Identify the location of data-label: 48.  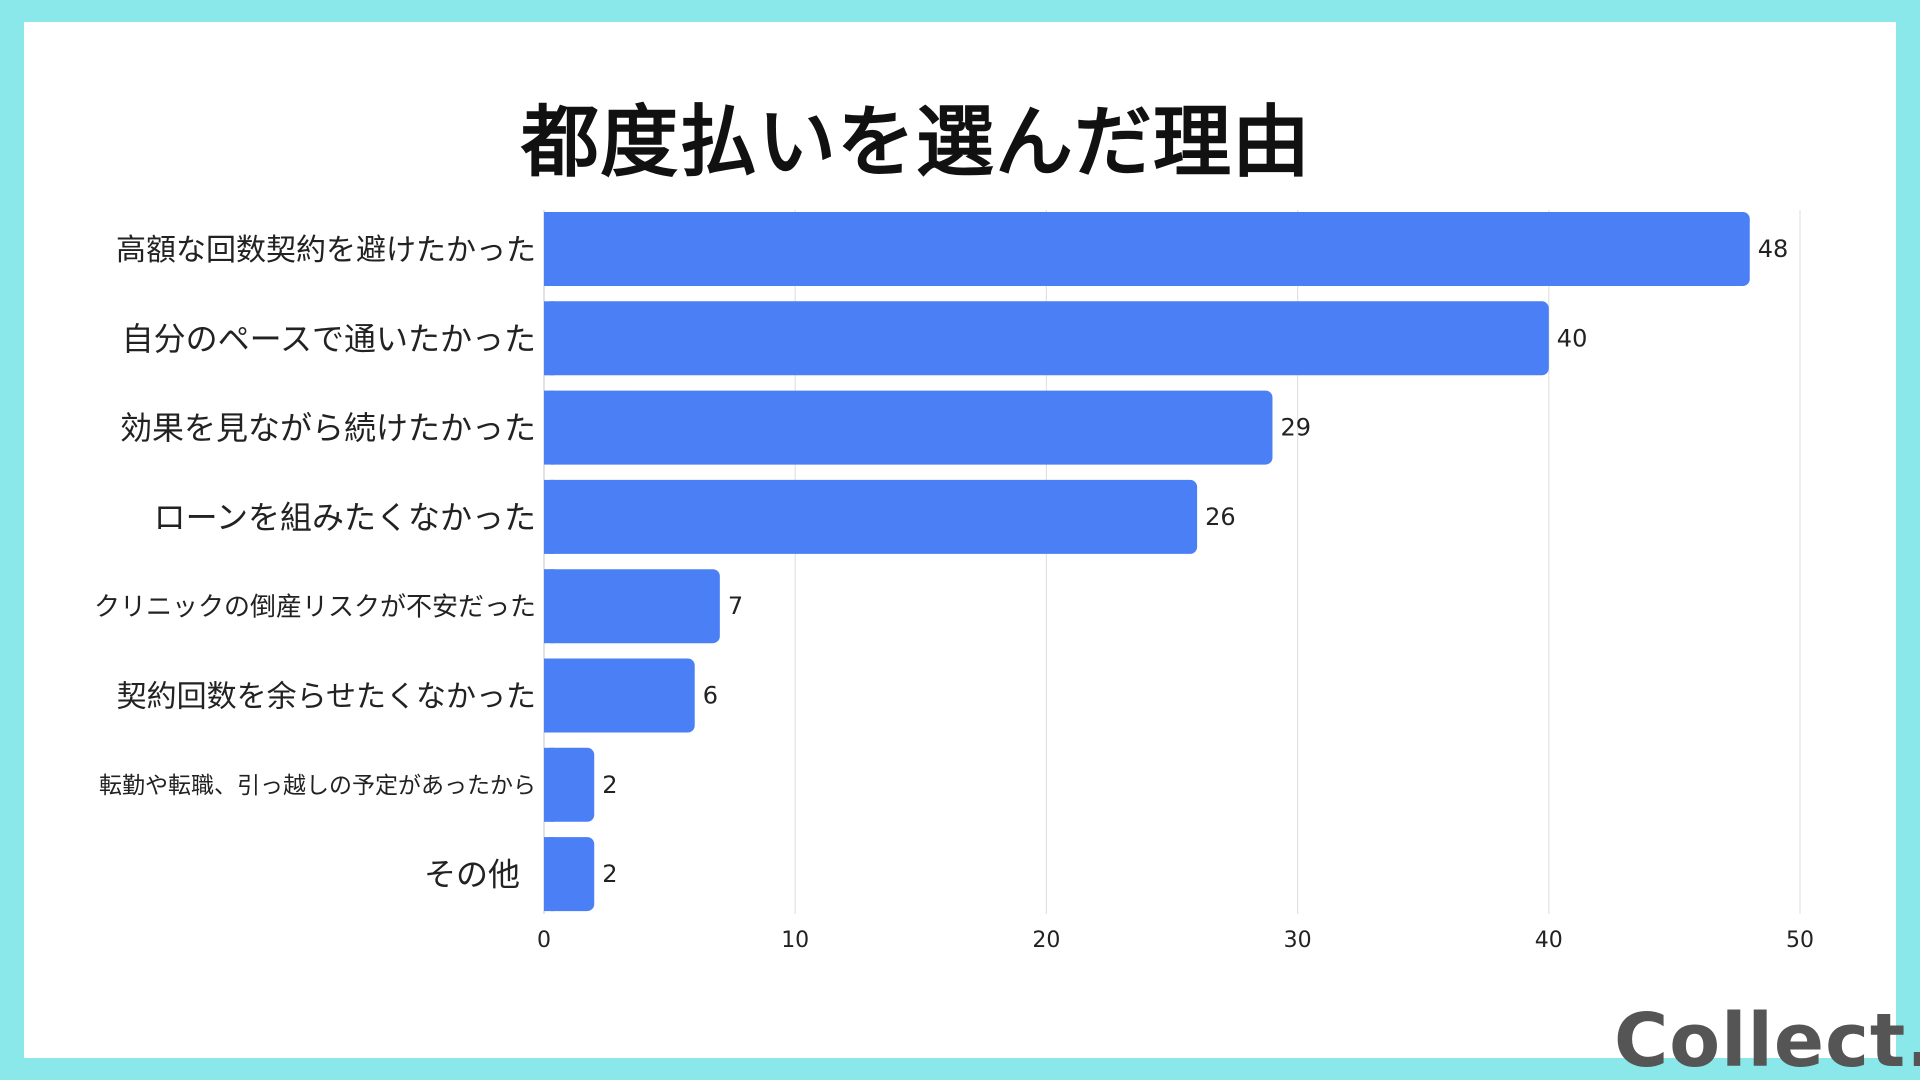
(1773, 249).